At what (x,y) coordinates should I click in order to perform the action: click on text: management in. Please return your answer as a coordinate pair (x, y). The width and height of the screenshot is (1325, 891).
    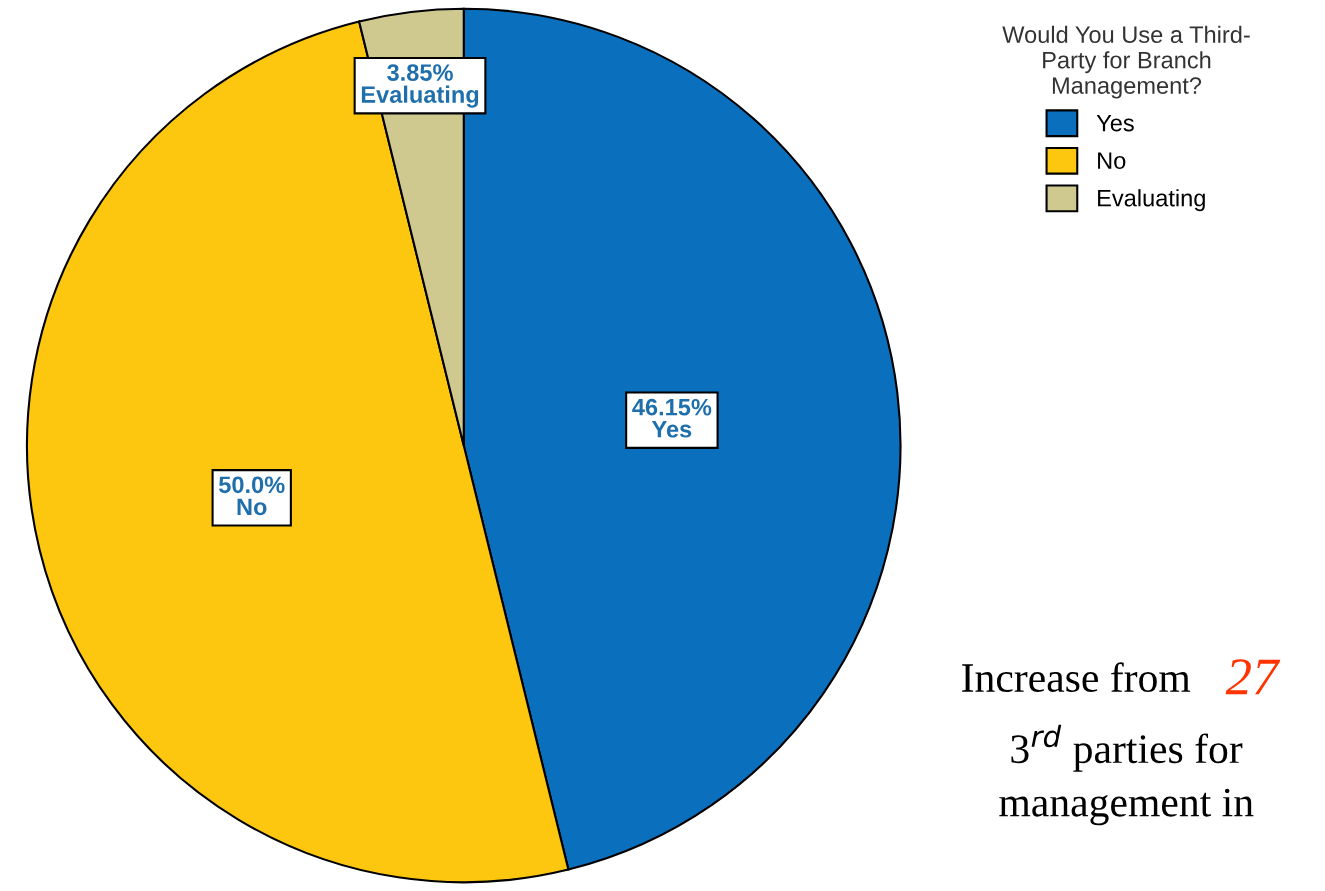
    Looking at the image, I should click on (1126, 807).